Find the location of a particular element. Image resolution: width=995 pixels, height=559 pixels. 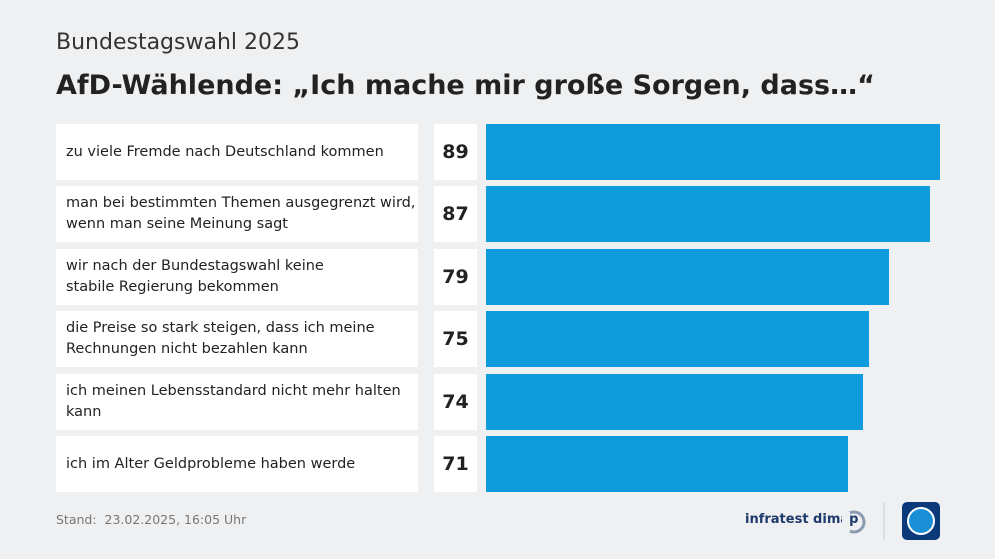

value-label: 89 is located at coordinates (455, 152).